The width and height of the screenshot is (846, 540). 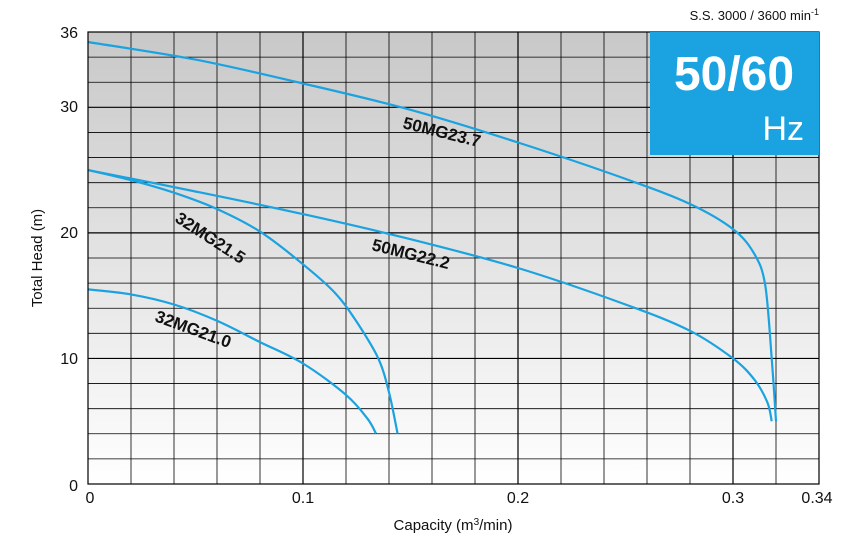 I want to click on x-tick-label: 0, so click(x=90, y=498).